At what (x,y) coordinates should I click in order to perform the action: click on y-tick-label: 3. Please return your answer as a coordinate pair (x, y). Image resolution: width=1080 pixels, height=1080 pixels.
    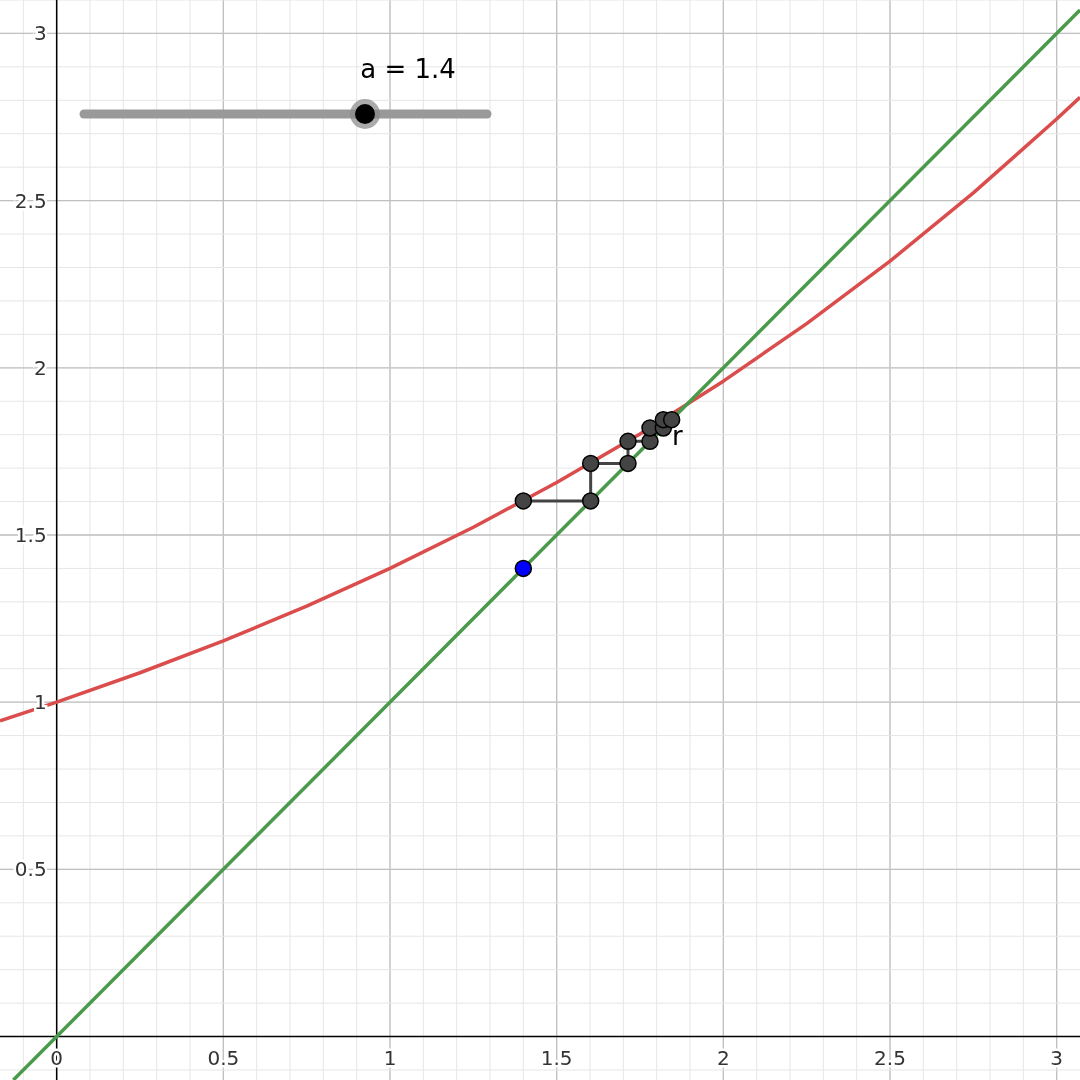
    Looking at the image, I should click on (40, 33).